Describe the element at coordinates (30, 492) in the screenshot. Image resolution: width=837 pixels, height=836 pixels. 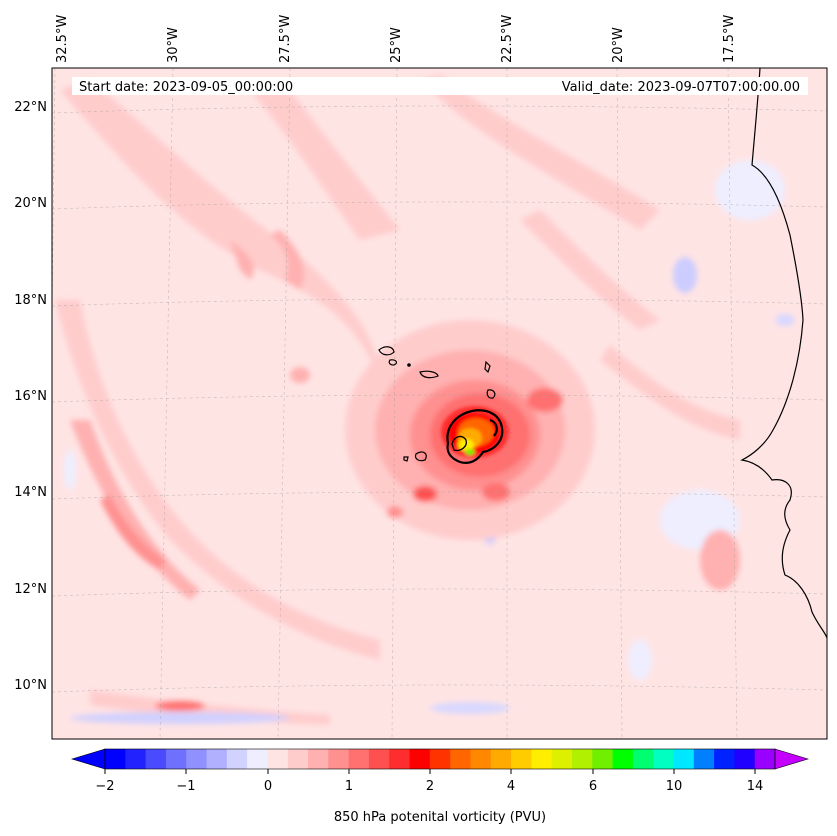
I see `lat-label-14n: 14°N` at that location.